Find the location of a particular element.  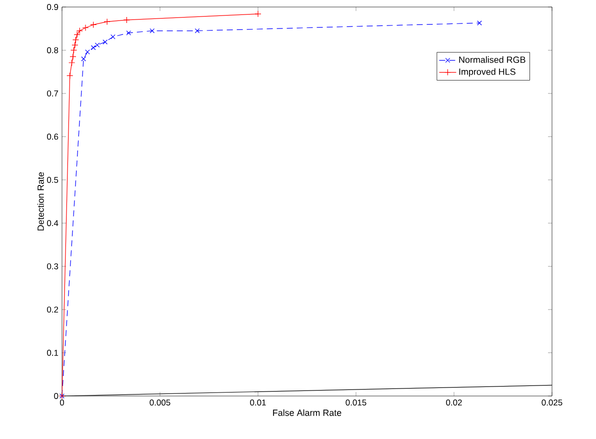

x-tick-label: 0 is located at coordinates (62, 403).